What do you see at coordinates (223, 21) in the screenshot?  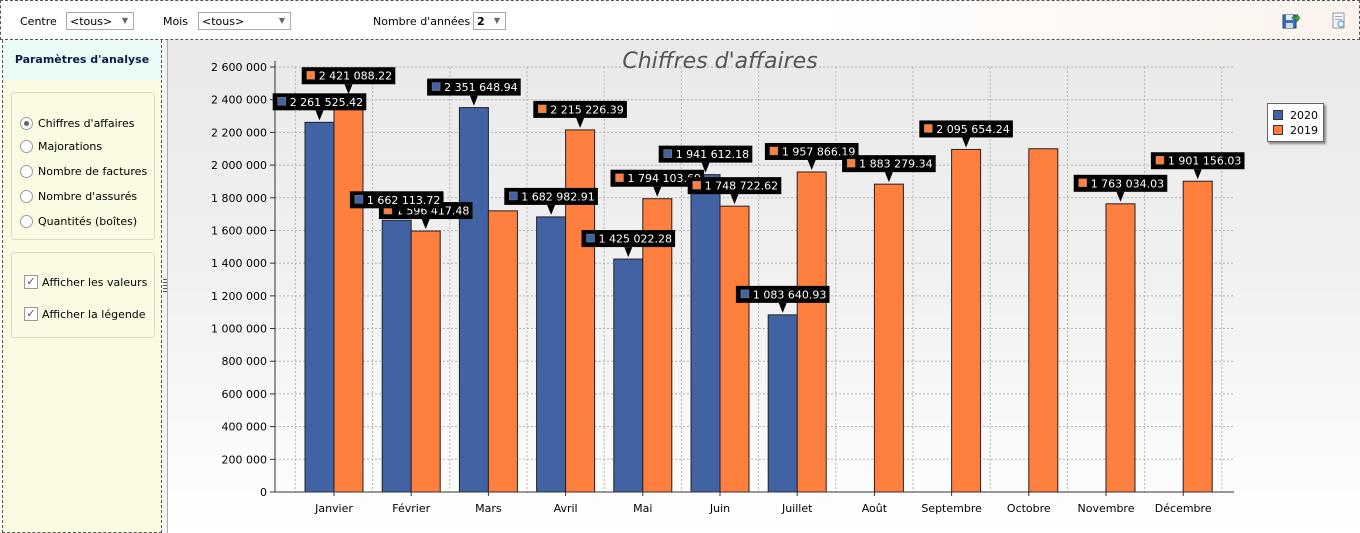 I see `mois-select-value: <tous>` at bounding box center [223, 21].